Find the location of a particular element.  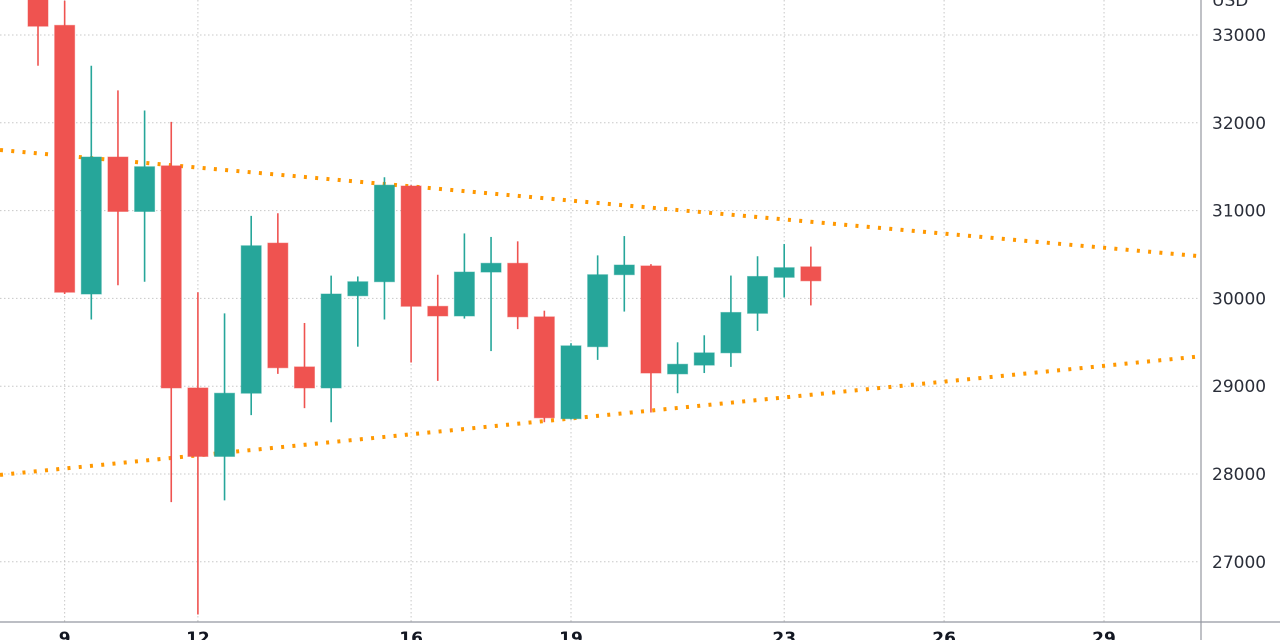

time-tick-label: 12 is located at coordinates (198, 634).